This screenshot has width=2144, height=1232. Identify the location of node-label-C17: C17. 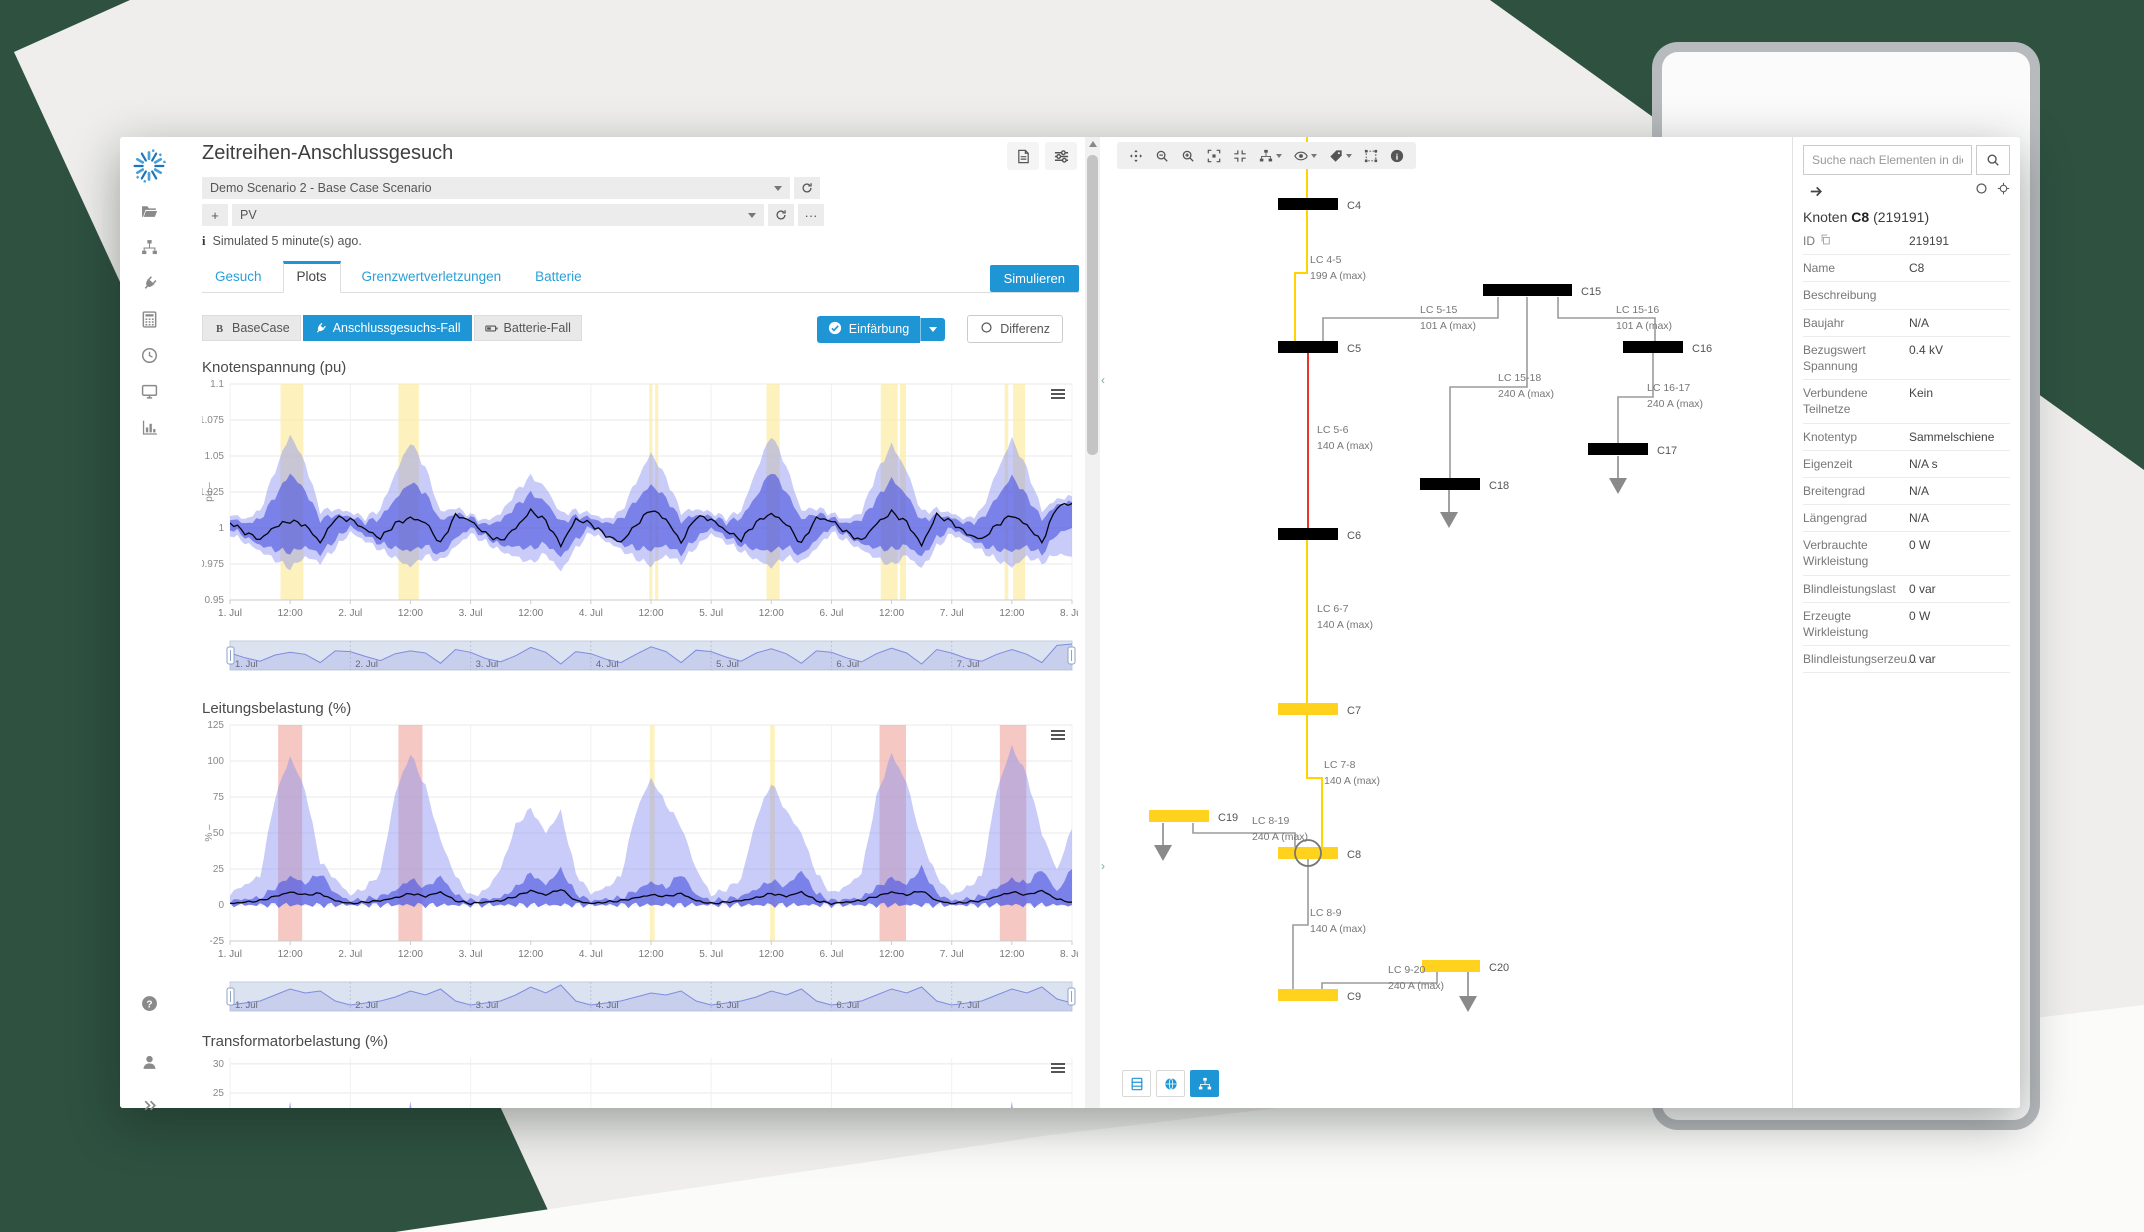
(1667, 451).